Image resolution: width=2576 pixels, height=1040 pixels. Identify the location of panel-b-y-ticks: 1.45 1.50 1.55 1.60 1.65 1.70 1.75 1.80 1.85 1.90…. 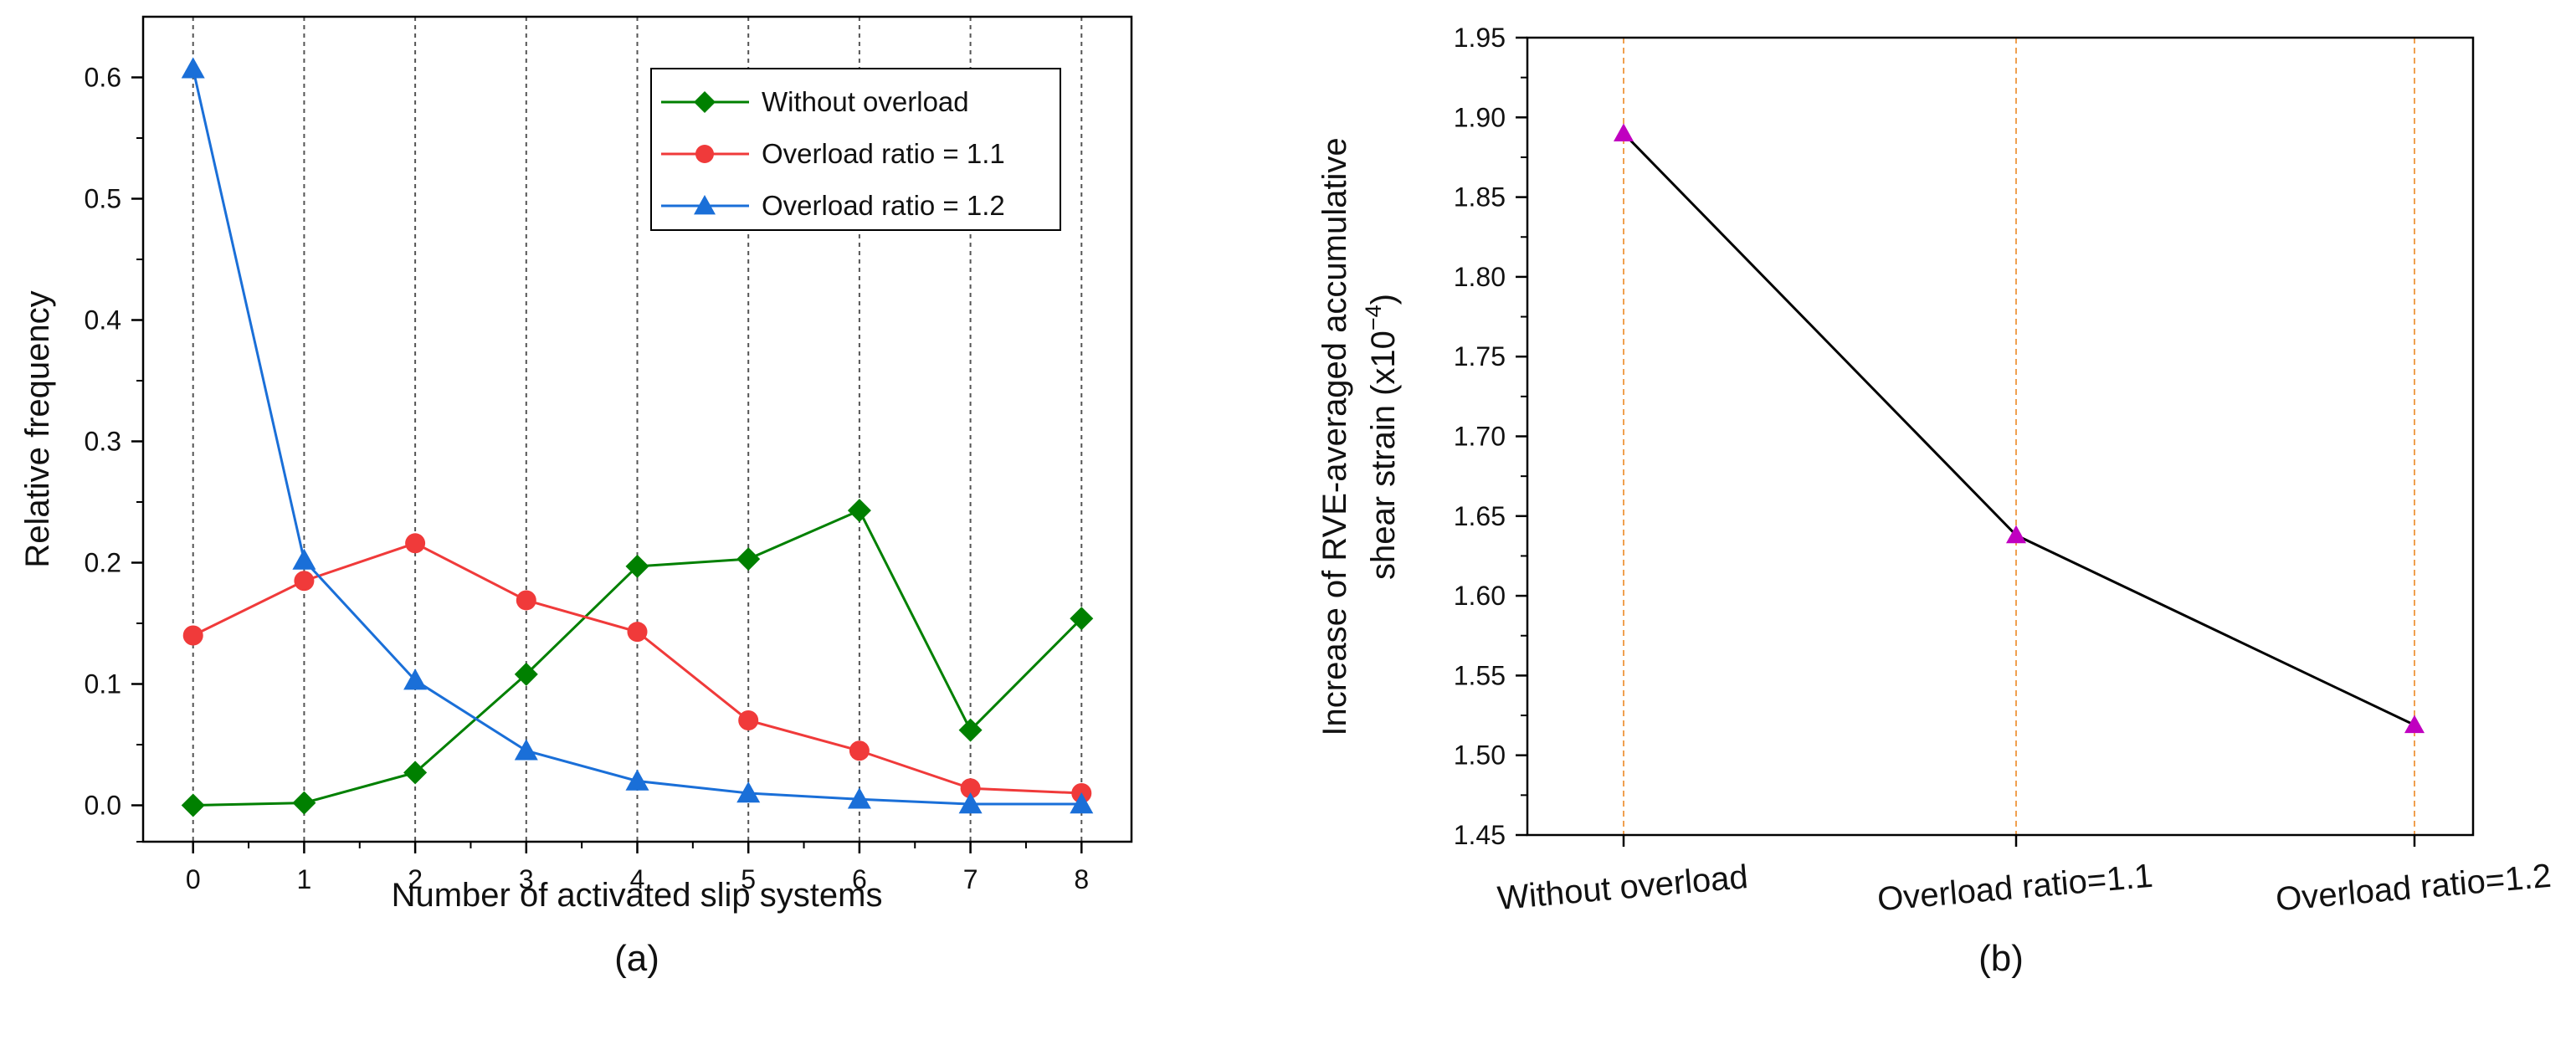
(1490, 436).